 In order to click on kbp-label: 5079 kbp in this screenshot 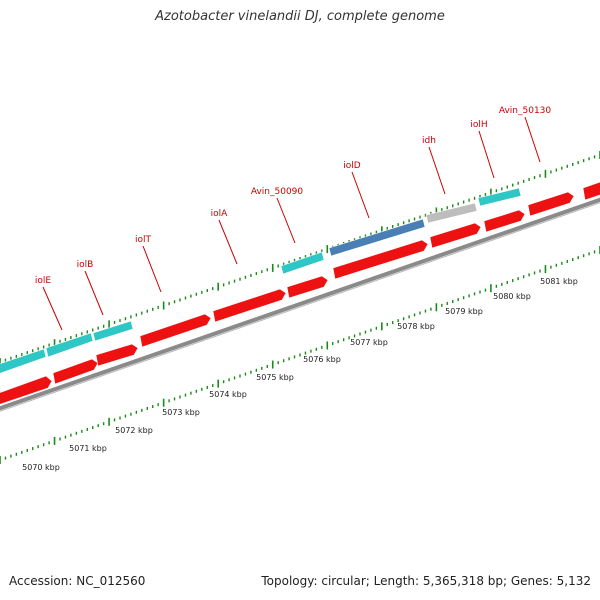, I will do `click(464, 311)`.